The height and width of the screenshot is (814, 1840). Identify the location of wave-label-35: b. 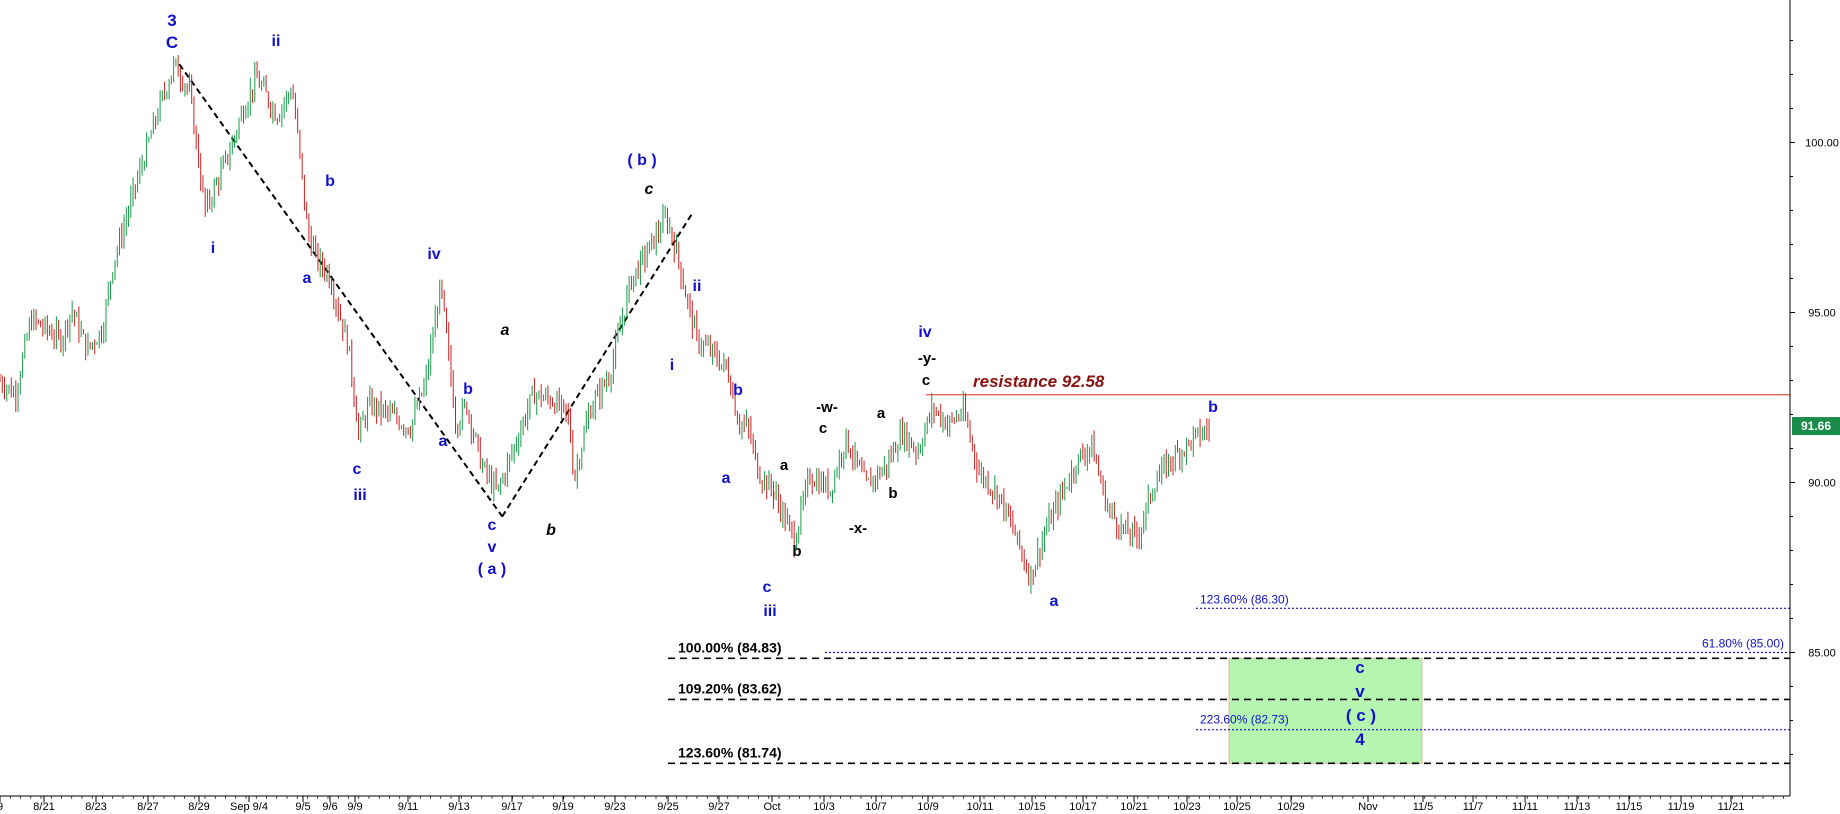
(1213, 407).